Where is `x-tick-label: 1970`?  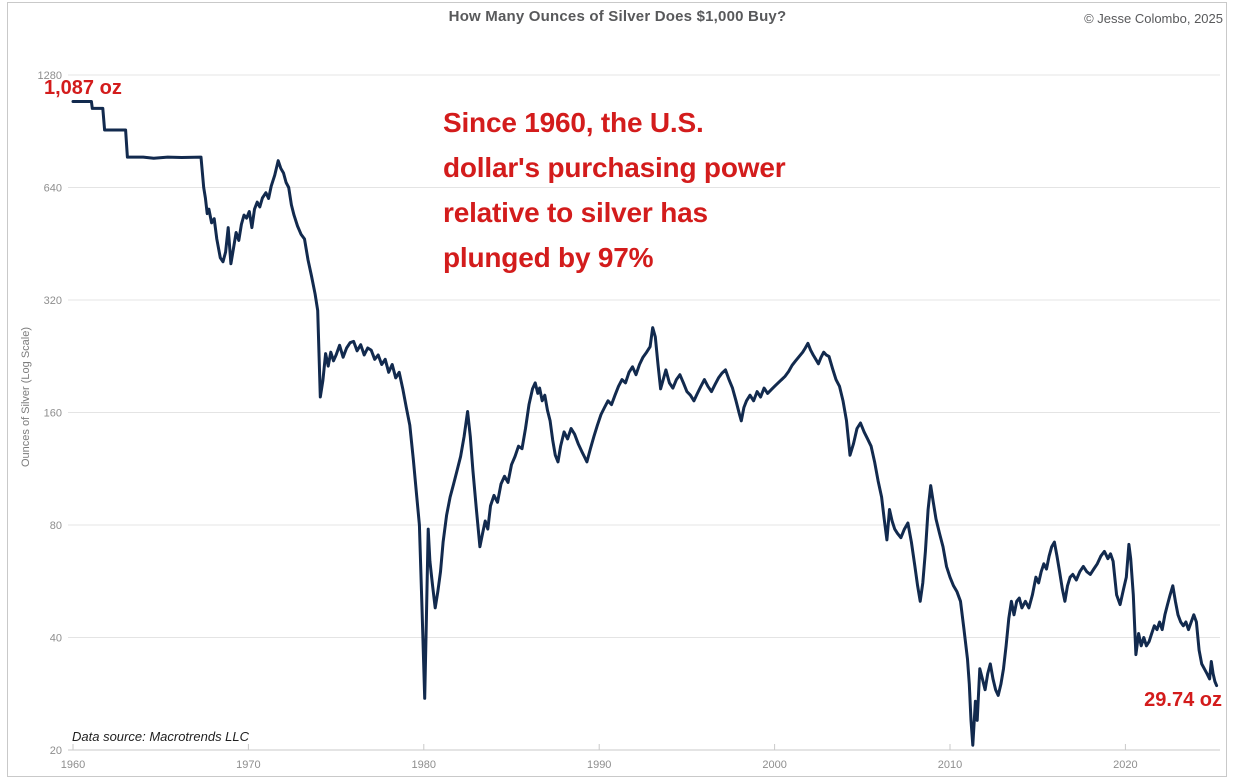
x-tick-label: 1970 is located at coordinates (248, 765).